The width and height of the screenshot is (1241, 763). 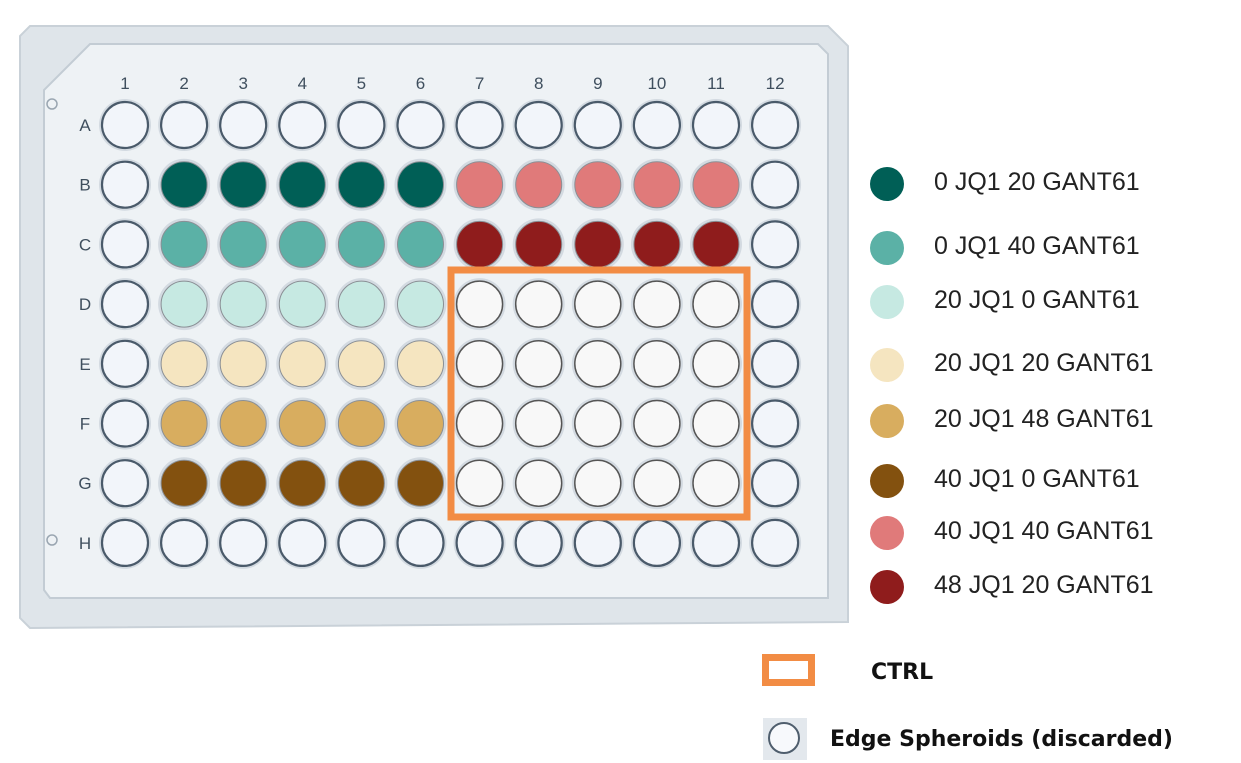 I want to click on well-D10, so click(x=657, y=304).